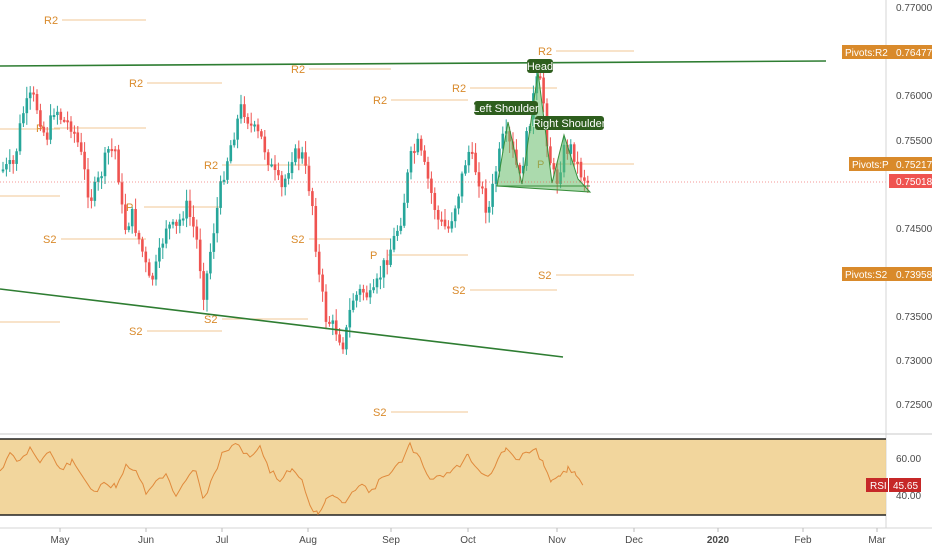 The width and height of the screenshot is (932, 550). I want to click on rsi-value: 45.65, so click(905, 486).